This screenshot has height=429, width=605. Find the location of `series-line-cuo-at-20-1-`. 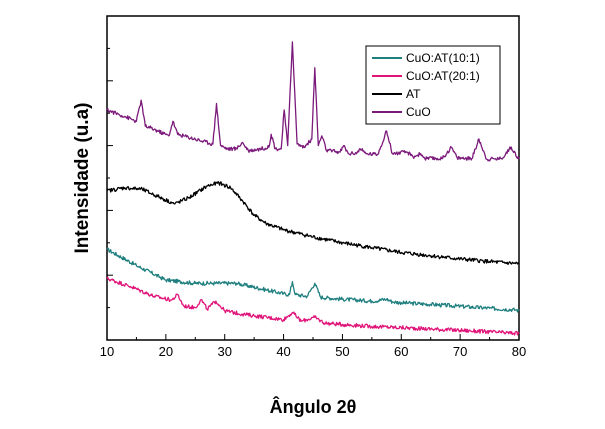

series-line-cuo-at-20-1- is located at coordinates (313, 306).